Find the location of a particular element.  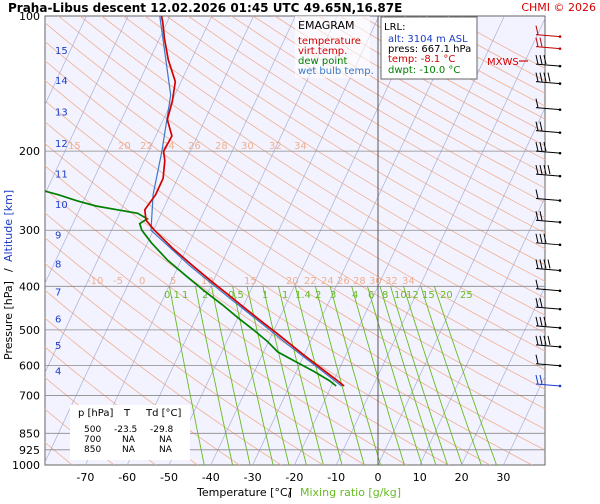

x-tick-label: -10 is located at coordinates (336, 477).